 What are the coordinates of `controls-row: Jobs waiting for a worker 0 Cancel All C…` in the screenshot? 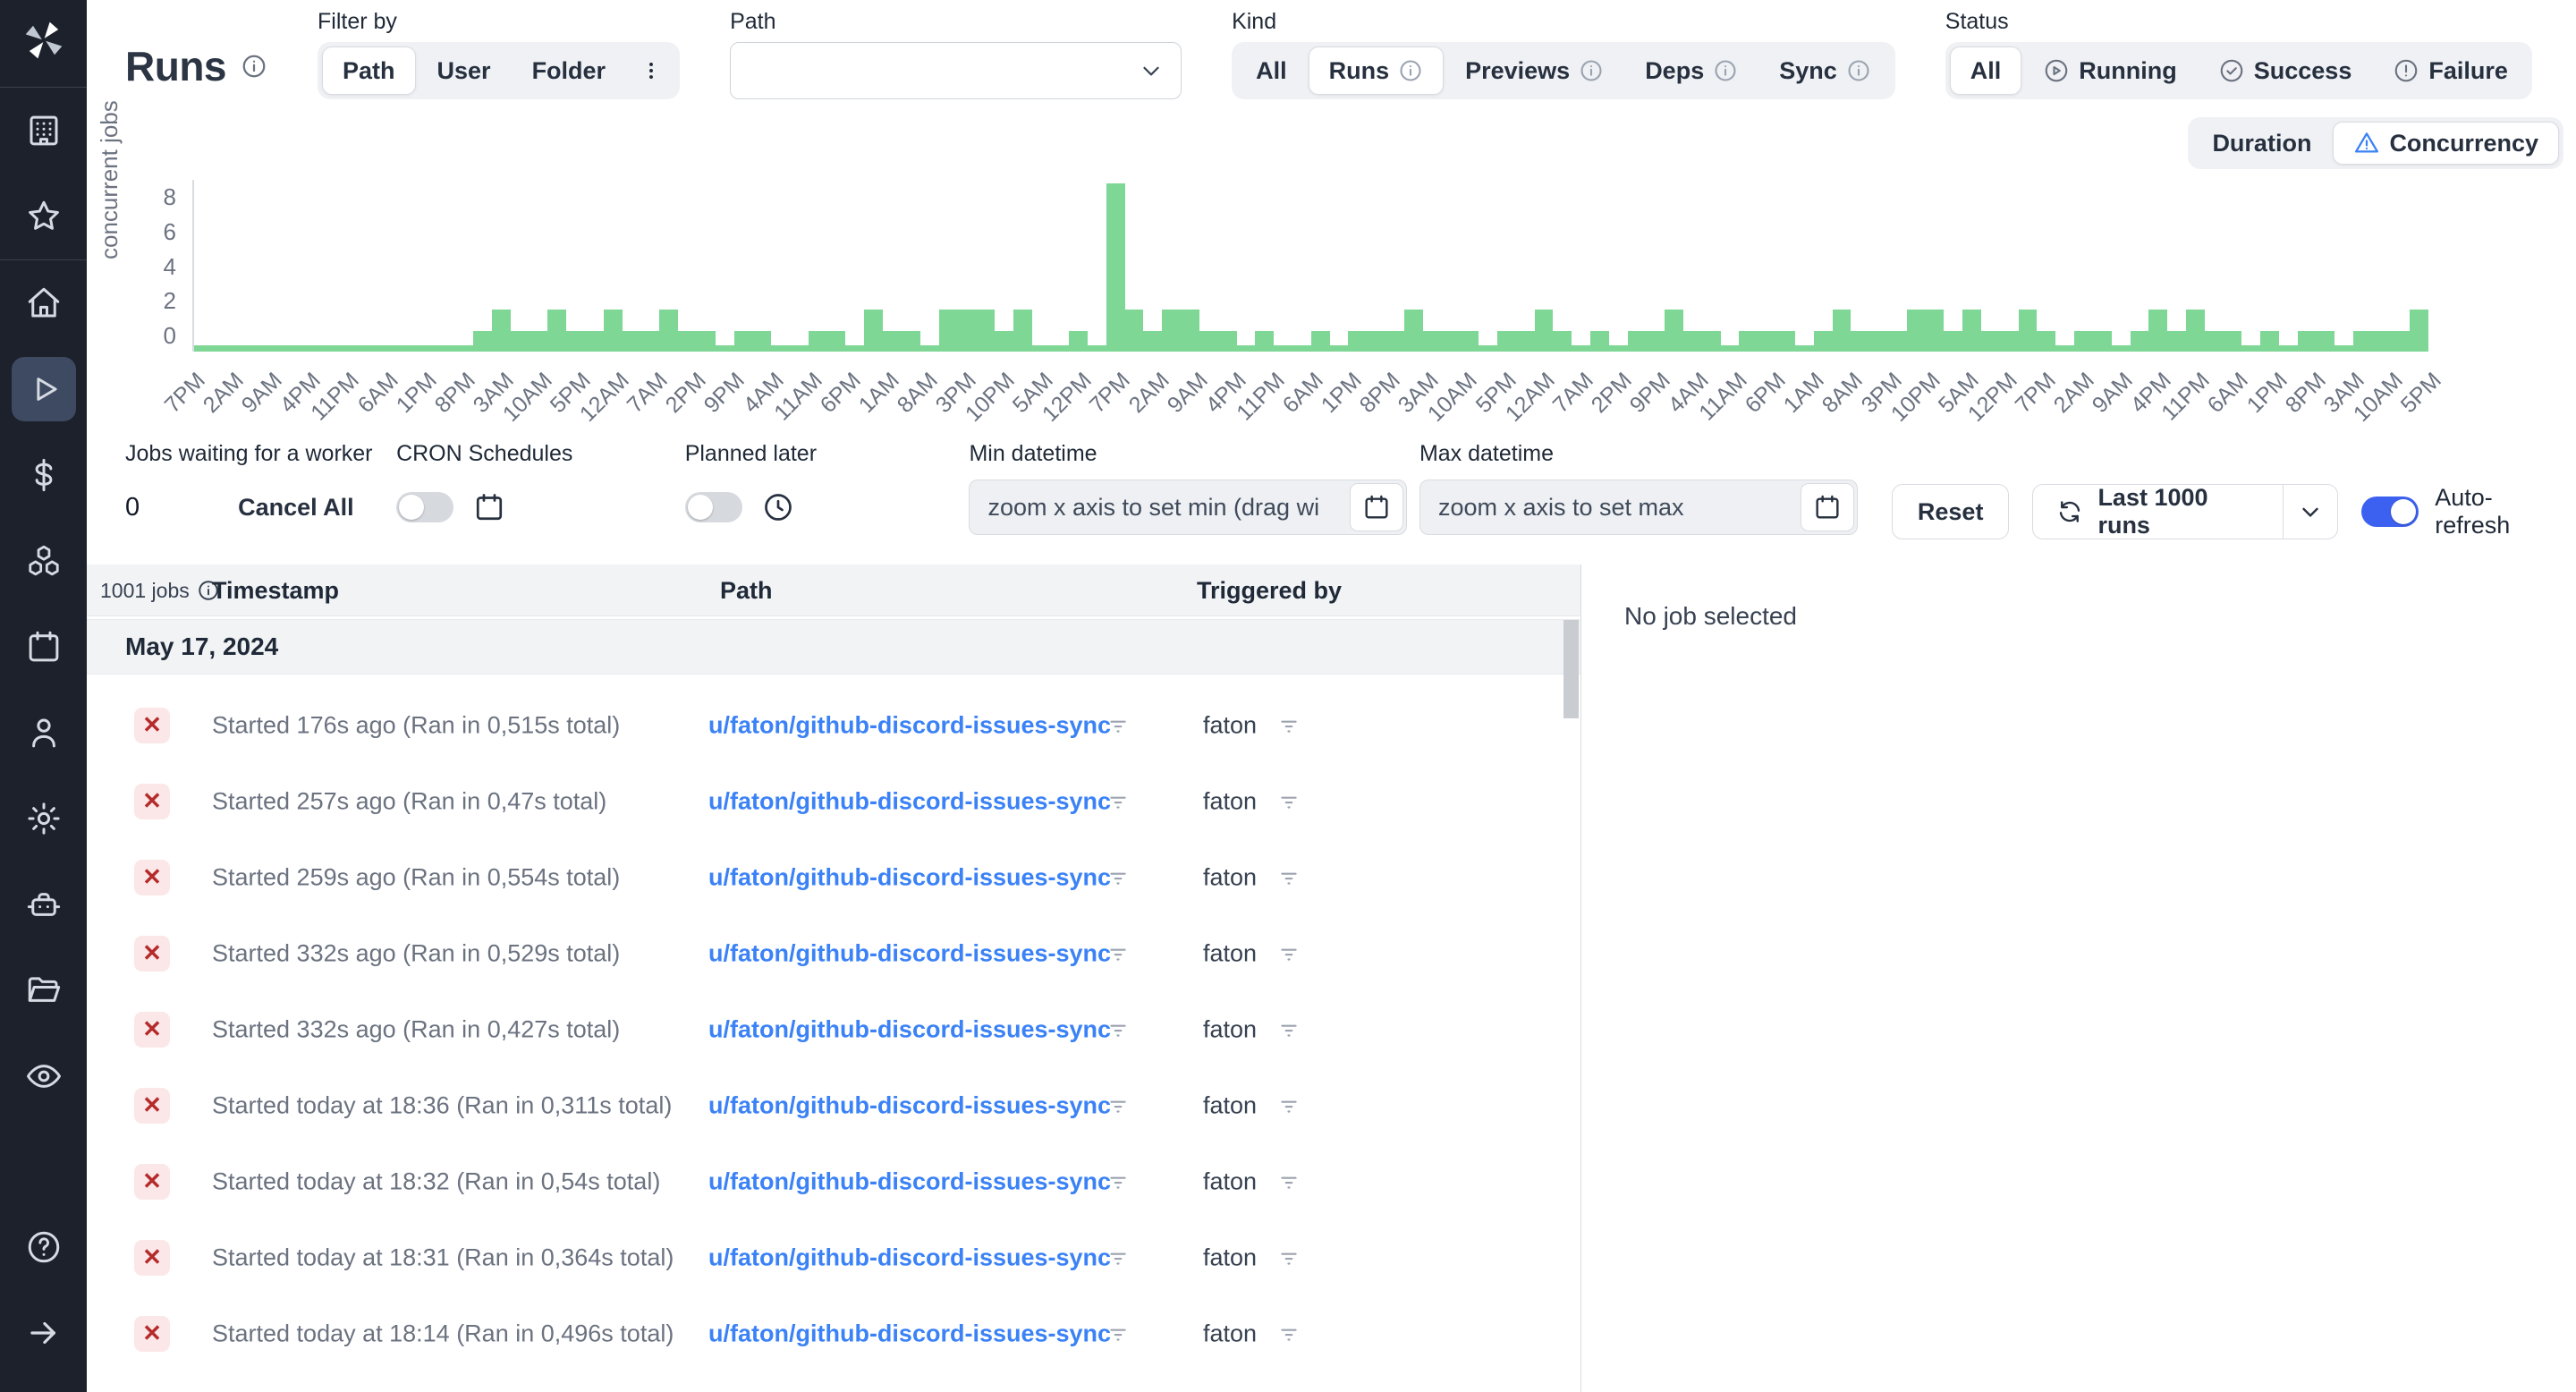 It's located at (1331, 476).